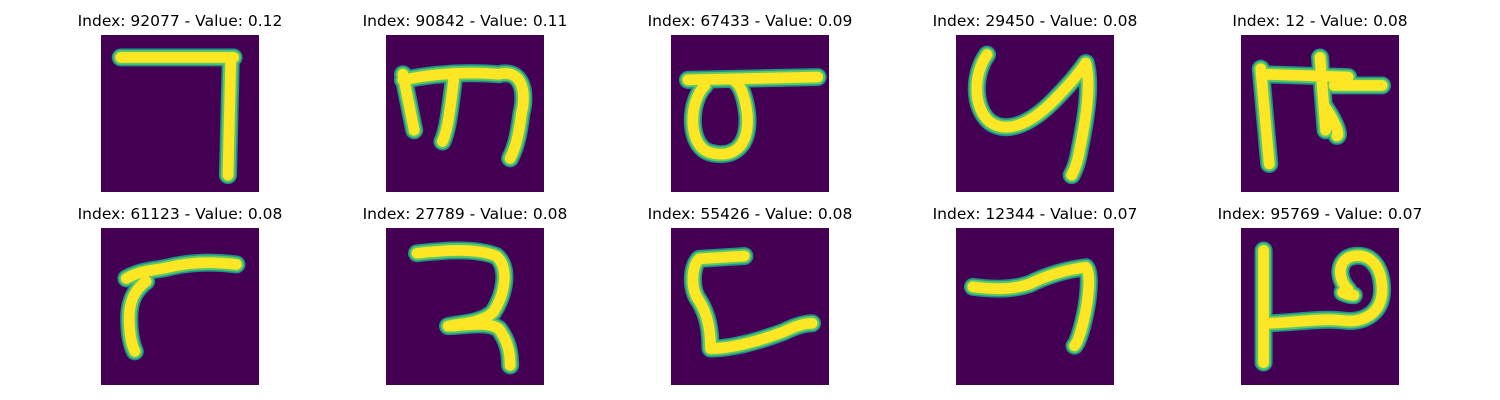 The height and width of the screenshot is (400, 1500). What do you see at coordinates (1320, 306) in the screenshot?
I see `glyph-95769-icon` at bounding box center [1320, 306].